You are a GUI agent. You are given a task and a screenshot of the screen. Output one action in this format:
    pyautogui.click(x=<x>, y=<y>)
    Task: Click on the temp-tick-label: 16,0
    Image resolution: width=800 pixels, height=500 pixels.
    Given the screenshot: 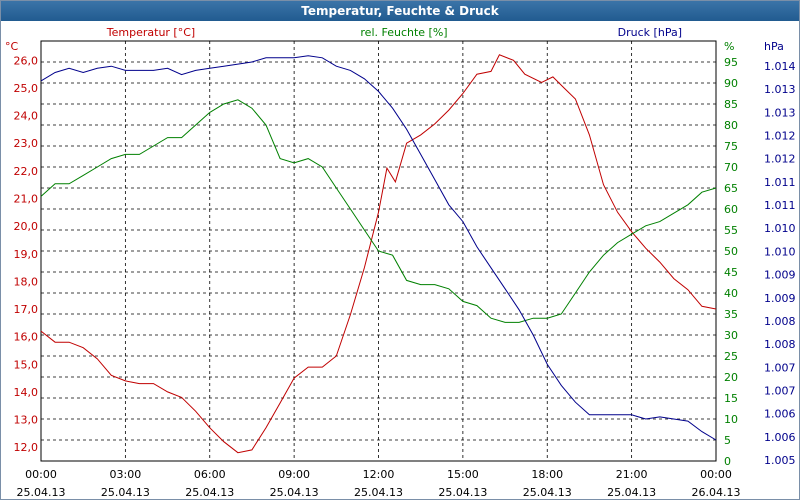 What is the action you would take?
    pyautogui.click(x=26, y=337)
    